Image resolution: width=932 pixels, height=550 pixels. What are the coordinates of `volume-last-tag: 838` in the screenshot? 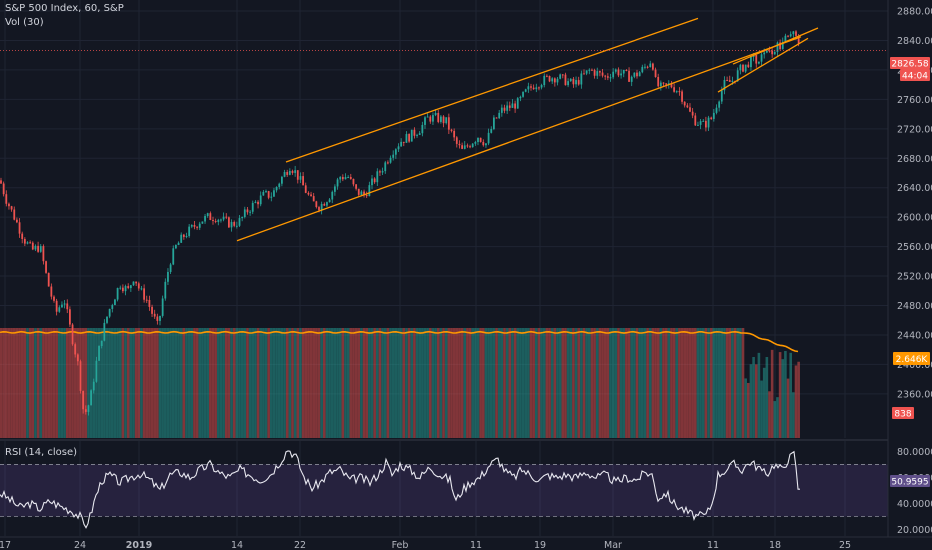 It's located at (903, 413).